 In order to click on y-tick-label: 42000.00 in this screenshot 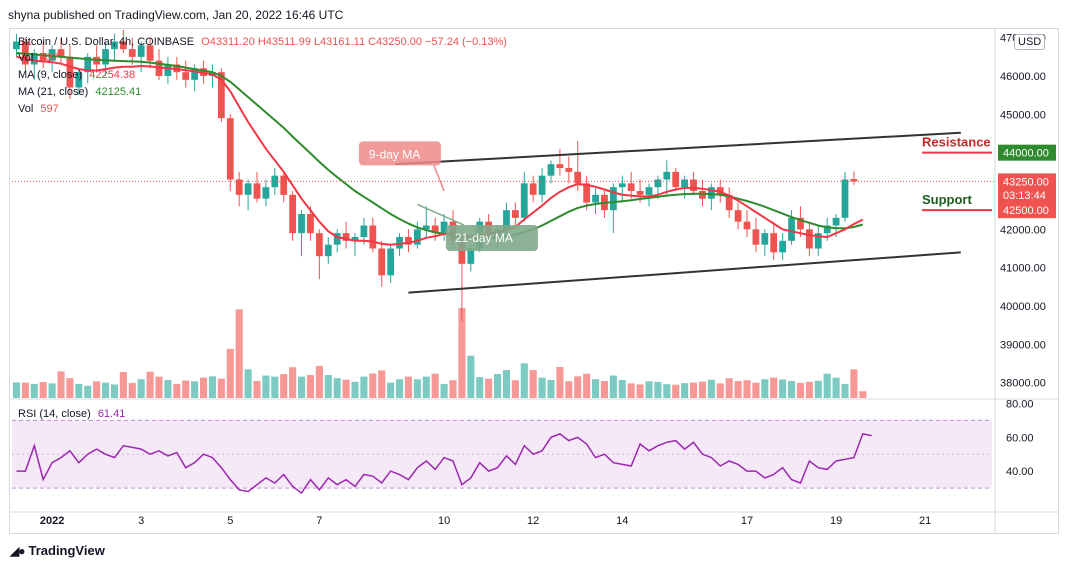, I will do `click(1023, 230)`.